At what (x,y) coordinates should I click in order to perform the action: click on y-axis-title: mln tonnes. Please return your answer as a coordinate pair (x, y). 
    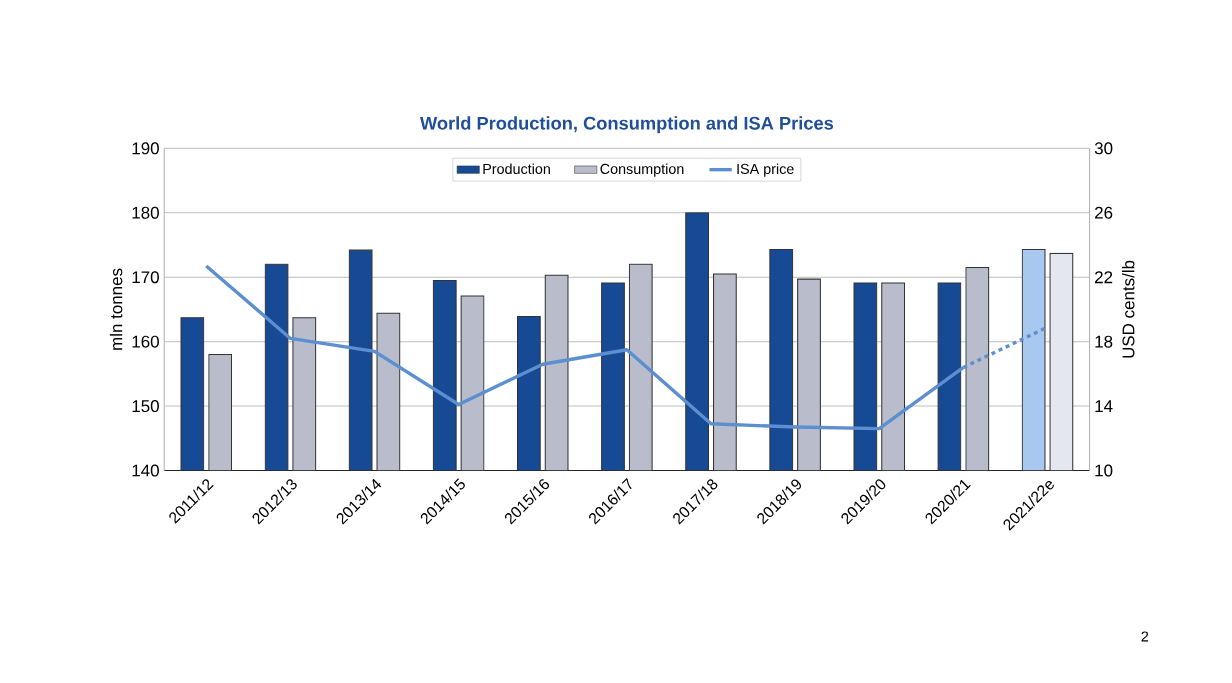
    Looking at the image, I should click on (116, 309).